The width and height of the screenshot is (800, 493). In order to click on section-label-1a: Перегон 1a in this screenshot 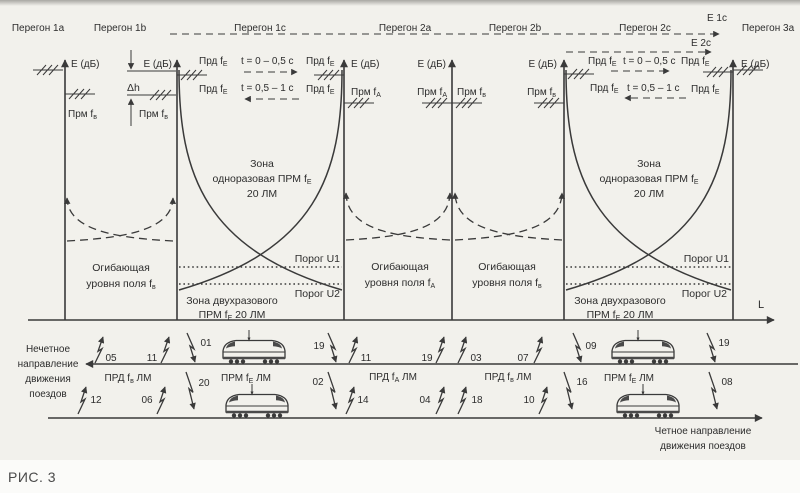, I will do `click(38, 28)`.